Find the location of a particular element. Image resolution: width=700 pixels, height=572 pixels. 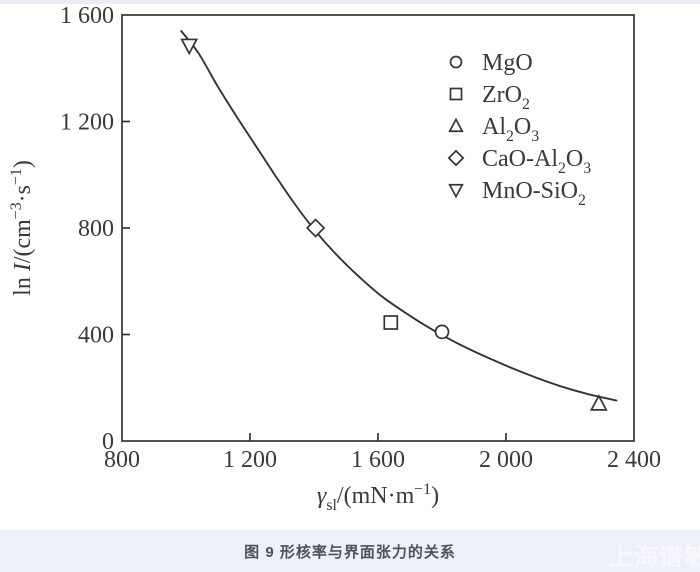

legend-label-ZrO2: ZrO2 is located at coordinates (506, 97).